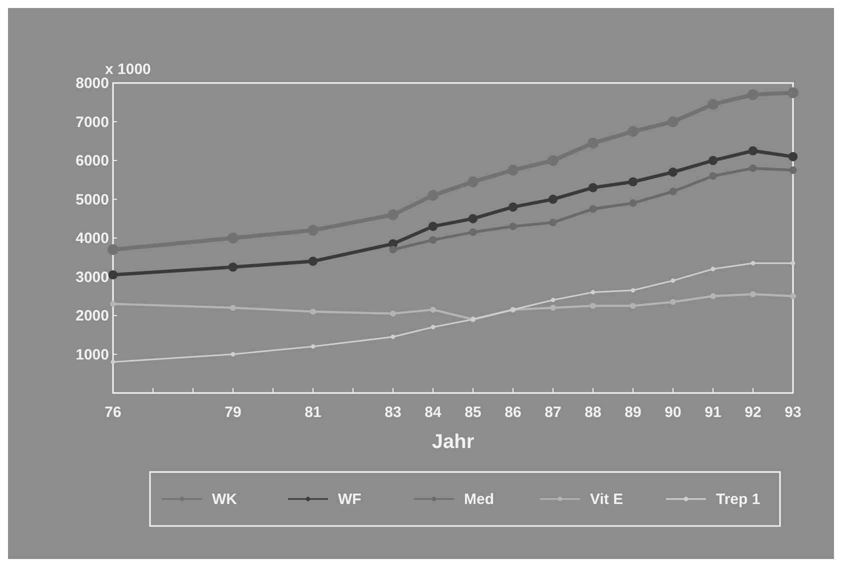  Describe the element at coordinates (92, 161) in the screenshot. I see `y-tick-label: 6000` at that location.